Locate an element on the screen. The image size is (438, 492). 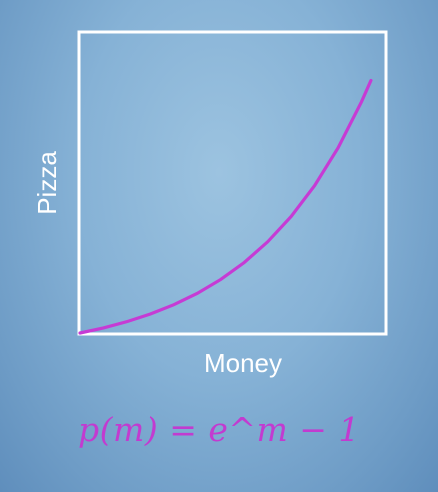
function-formula: p(m) = e^m − 1 is located at coordinates (219, 429).